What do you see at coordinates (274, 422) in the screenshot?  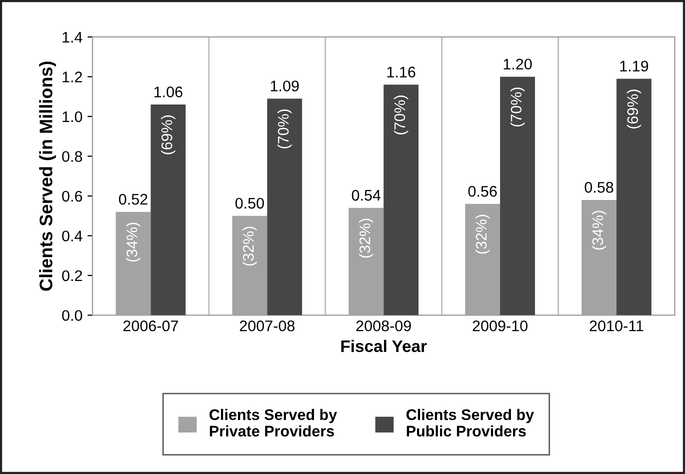 I see `legend-label: Clients Served by Private Providers` at bounding box center [274, 422].